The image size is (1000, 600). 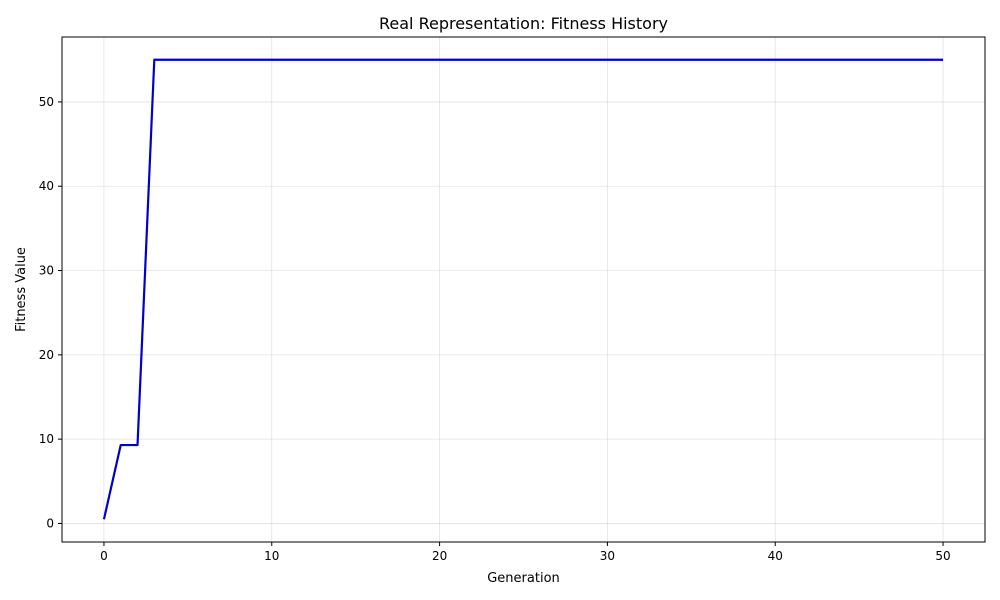 I want to click on x-tick-label: 40, so click(x=775, y=556).